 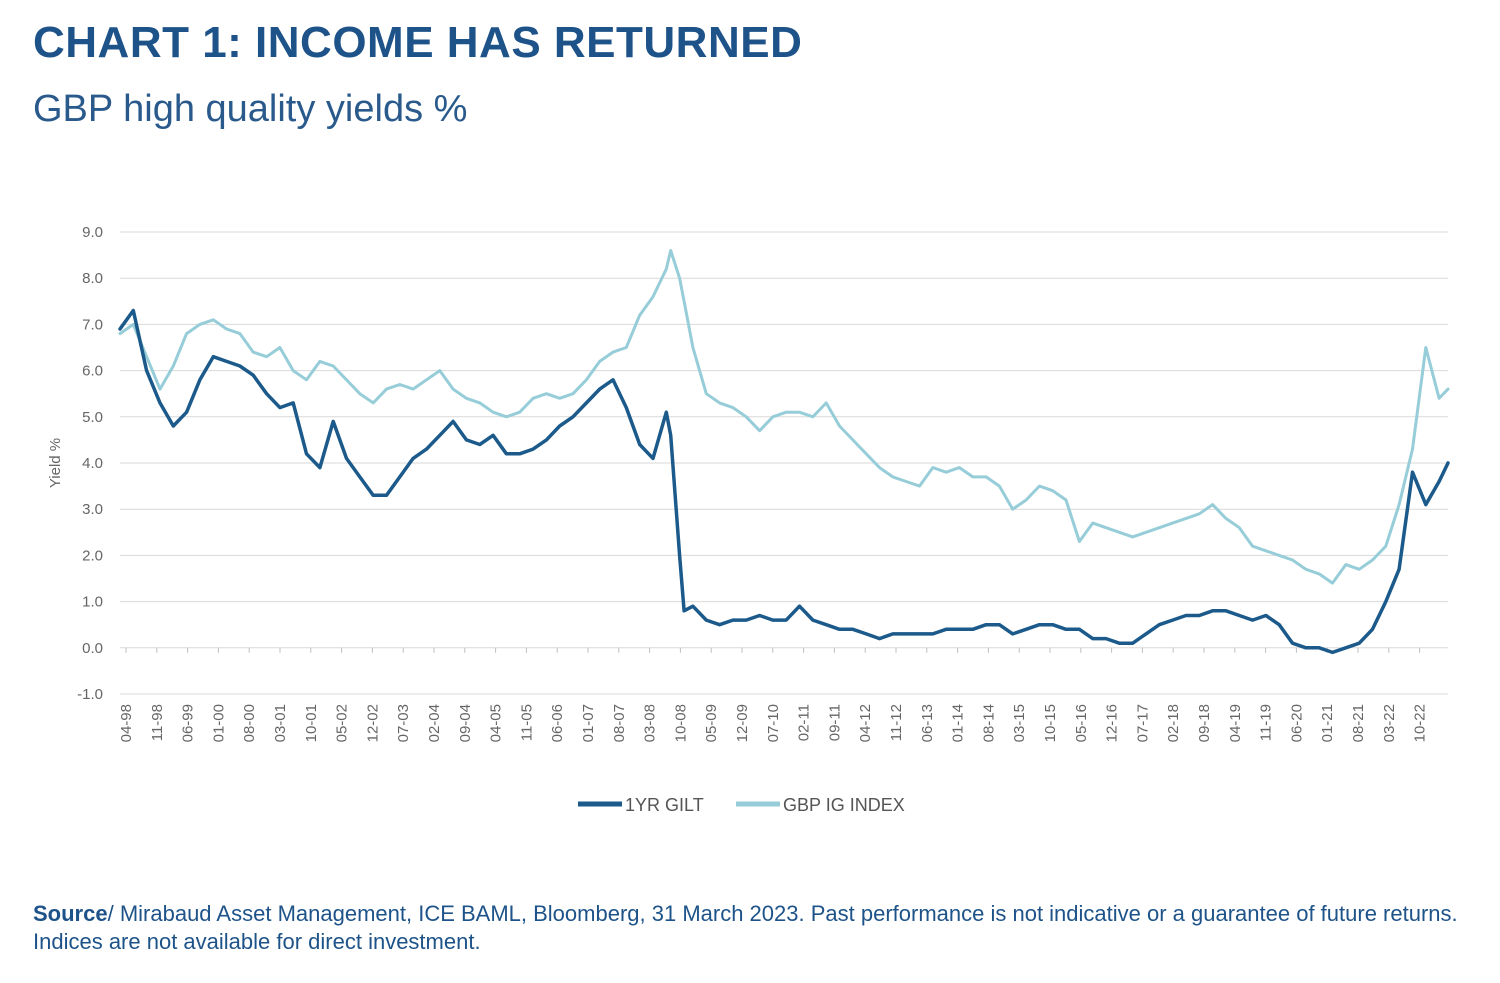 I want to click on x-tick-label: 01-21, so click(x=1327, y=723).